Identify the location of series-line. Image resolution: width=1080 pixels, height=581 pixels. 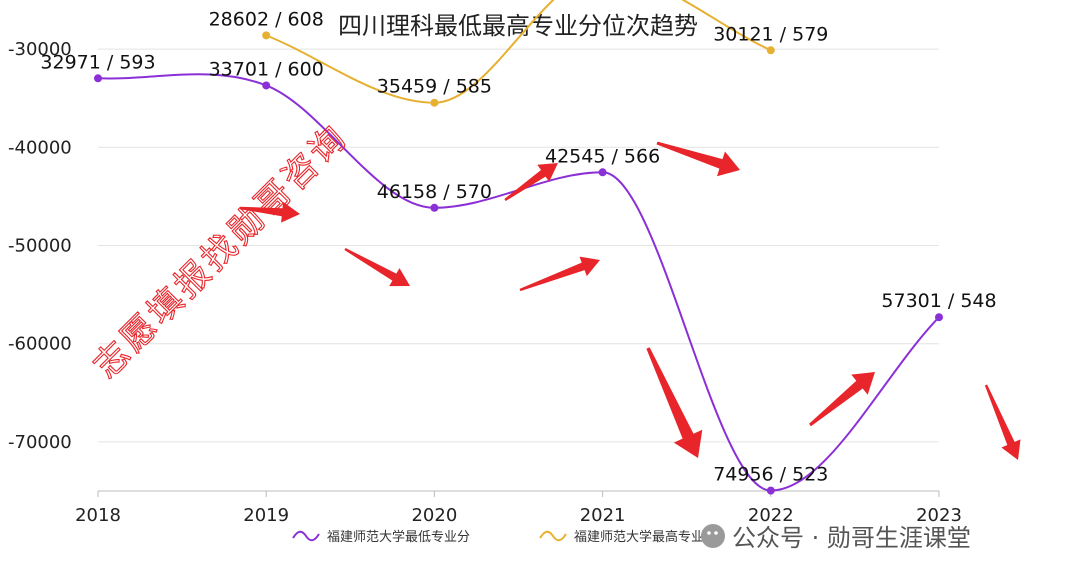
(518, 52).